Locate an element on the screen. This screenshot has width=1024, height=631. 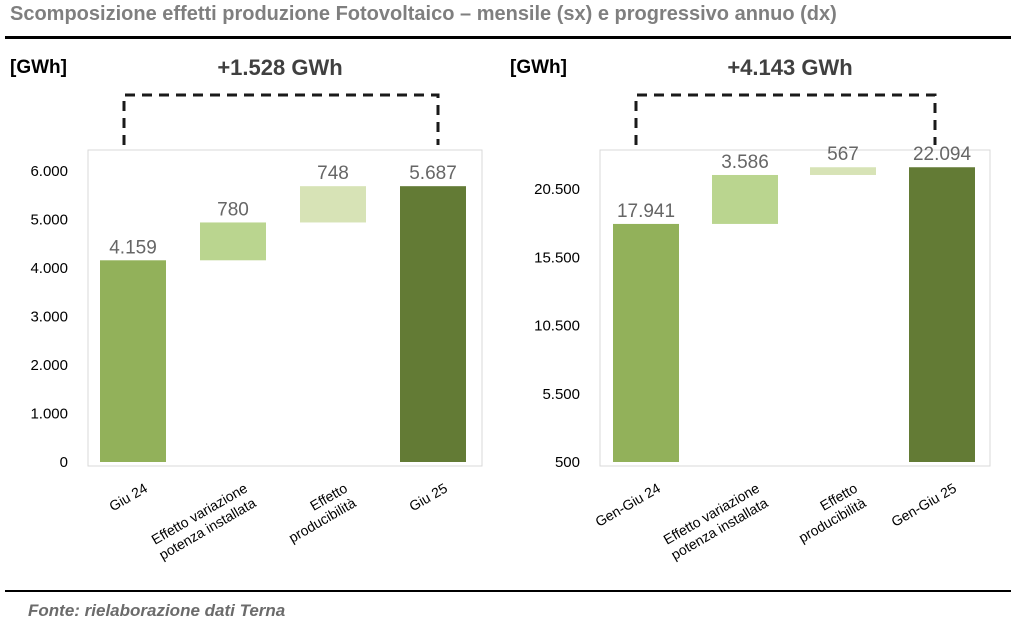
delta-label: +1.528 GWh is located at coordinates (279, 67).